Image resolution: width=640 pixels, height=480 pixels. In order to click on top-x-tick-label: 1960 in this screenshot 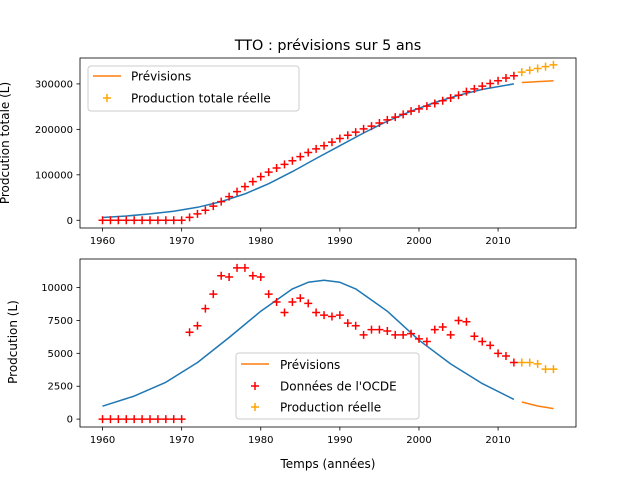, I will do `click(102, 241)`.